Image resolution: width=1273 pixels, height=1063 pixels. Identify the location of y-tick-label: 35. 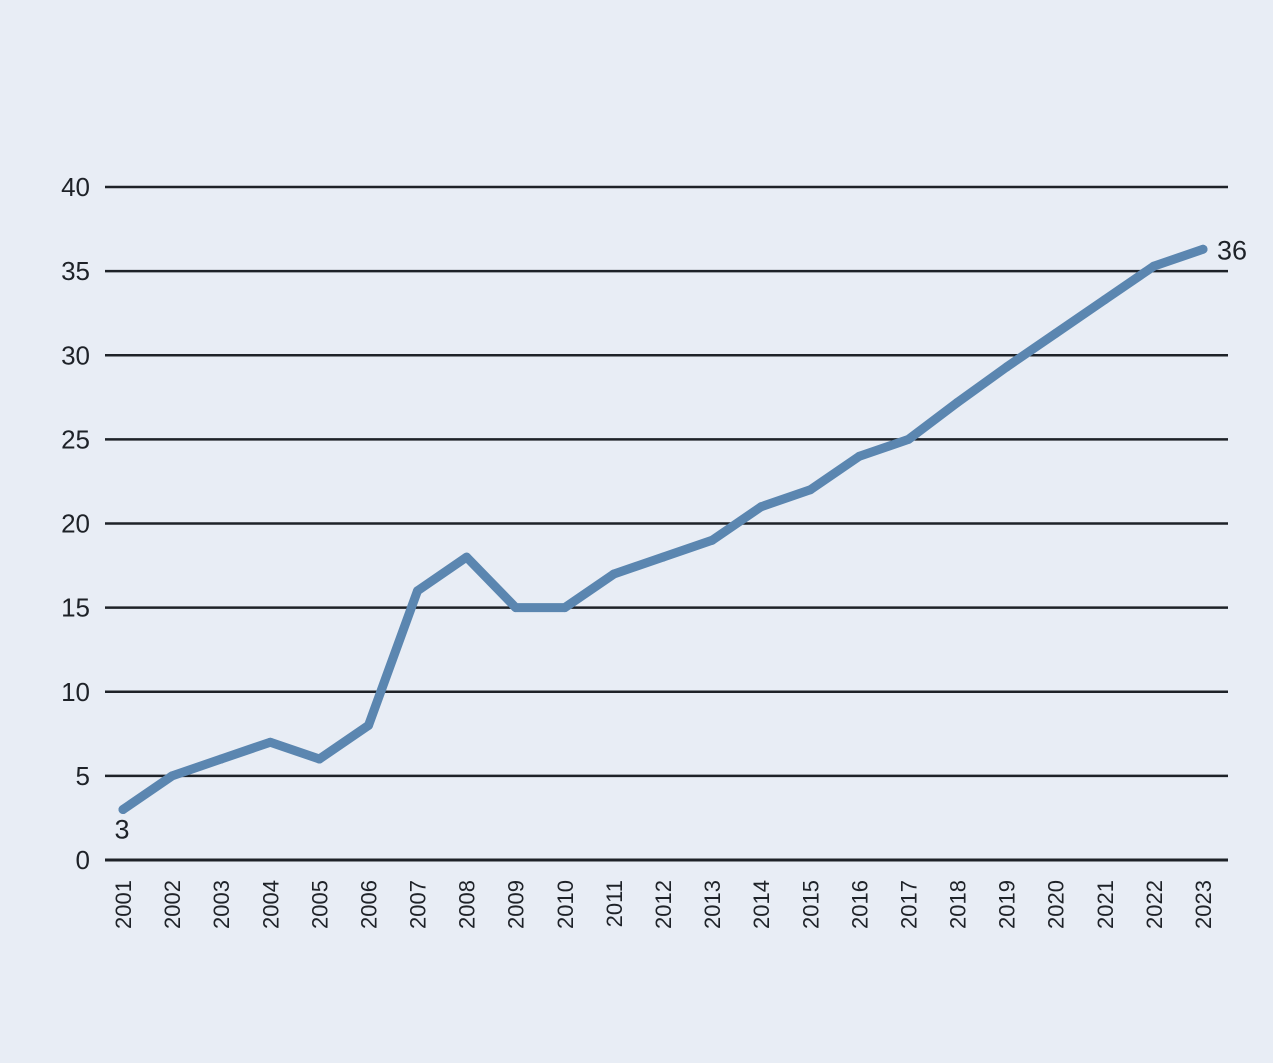
(75, 271).